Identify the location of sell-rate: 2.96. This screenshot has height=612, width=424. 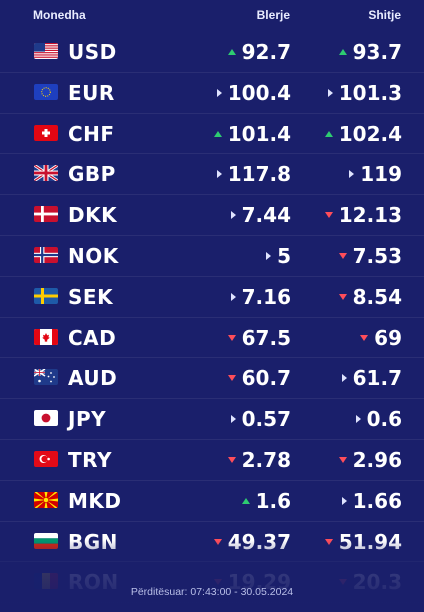
(370, 459).